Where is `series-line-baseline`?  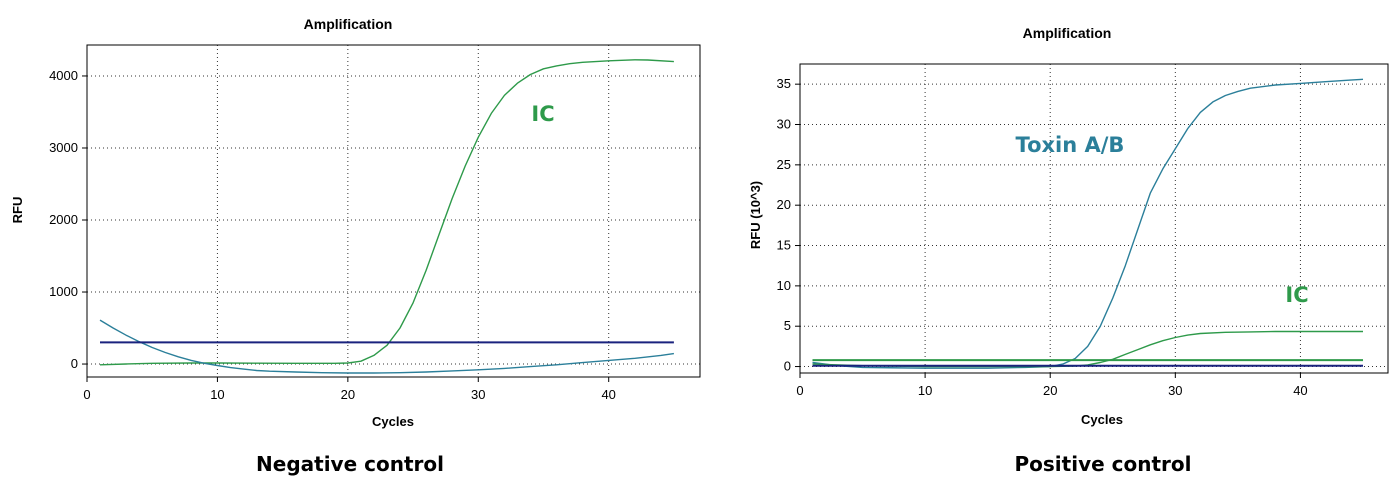 series-line-baseline is located at coordinates (386, 346).